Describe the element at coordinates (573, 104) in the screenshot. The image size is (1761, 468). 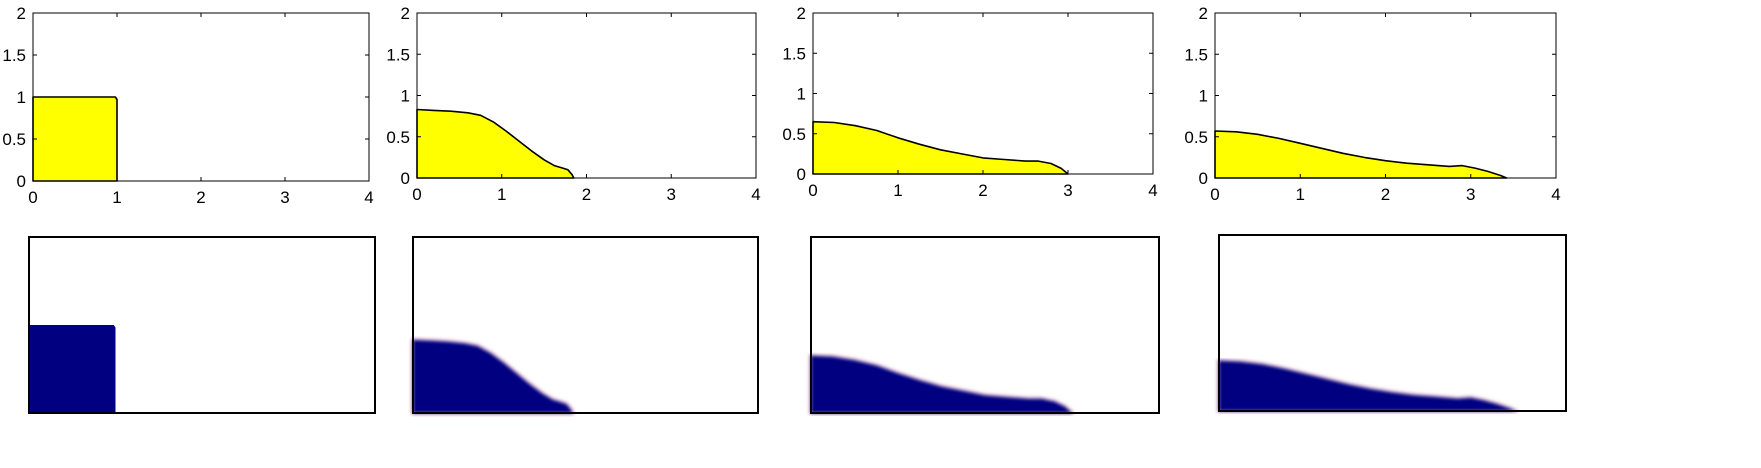
I see `profile-plot-2: 0 1 2 3 4 0 0.5 1 1.5 2` at that location.